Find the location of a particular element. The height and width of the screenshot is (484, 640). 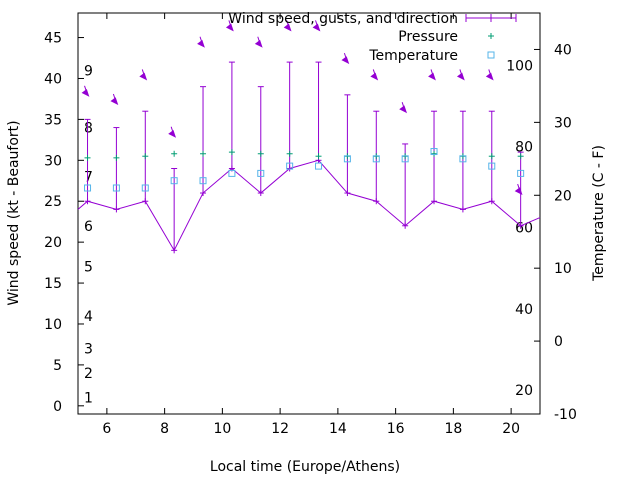

y2-tick-label: 10 is located at coordinates (563, 269).